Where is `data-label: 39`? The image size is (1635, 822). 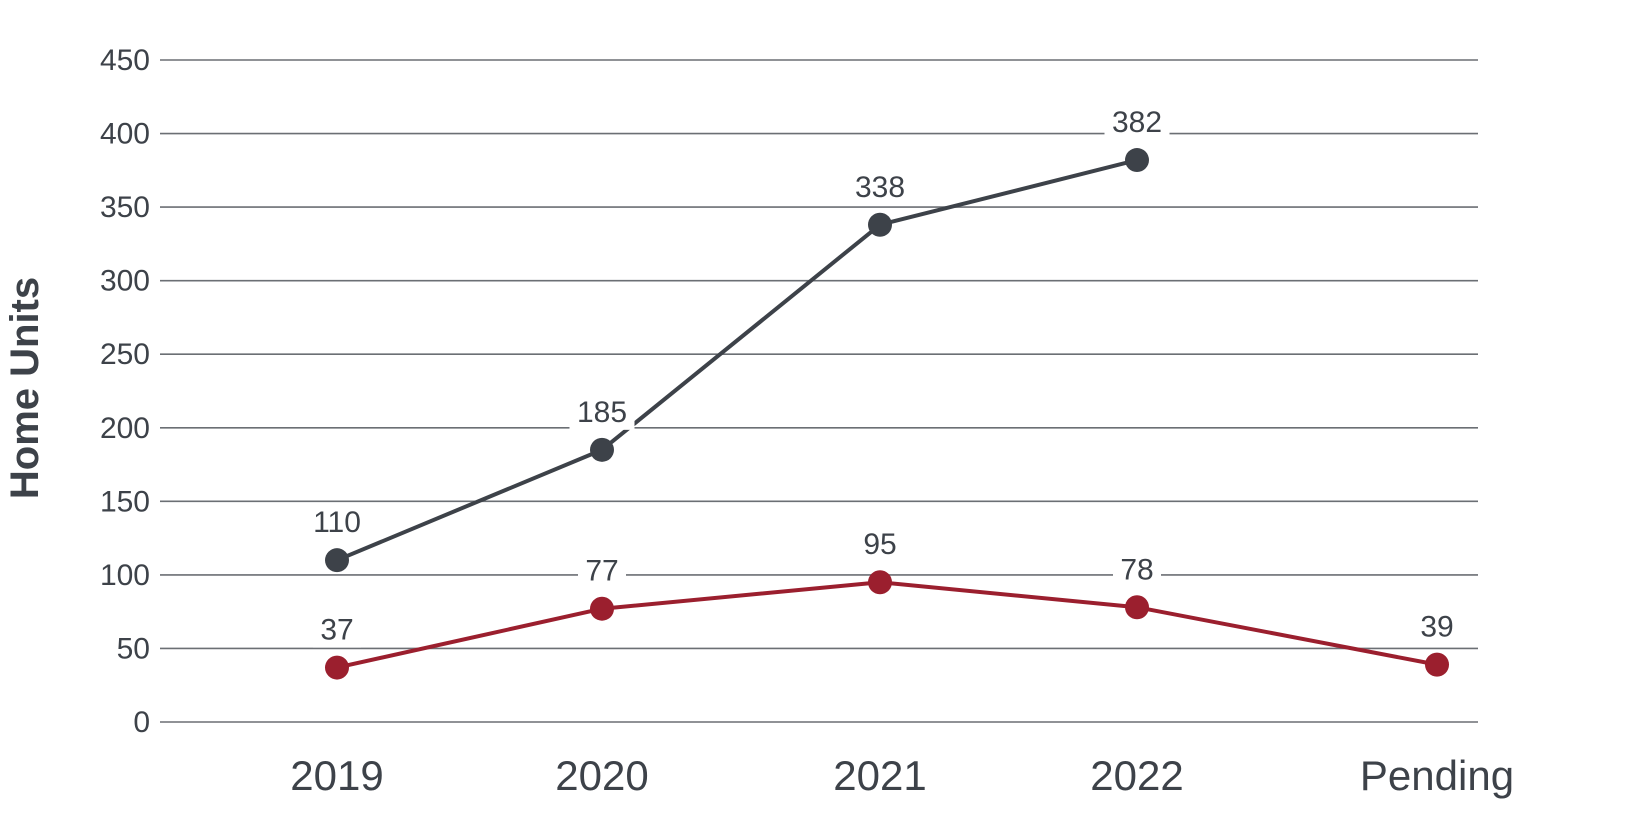
data-label: 39 is located at coordinates (1436, 627).